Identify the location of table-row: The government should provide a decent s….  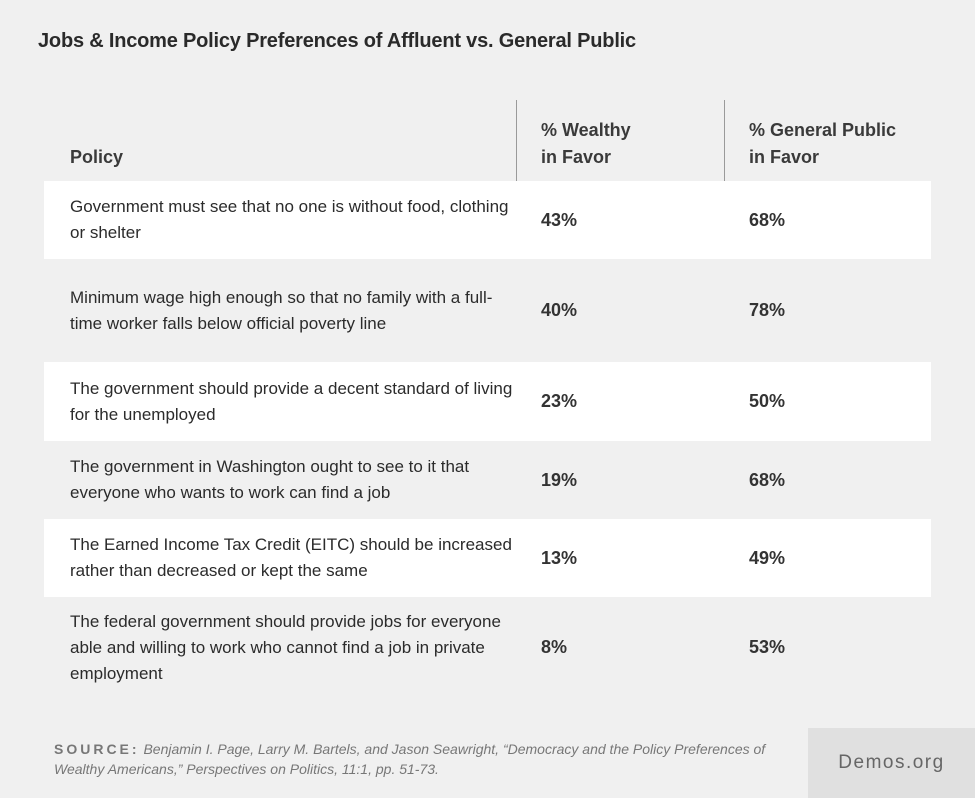
(487, 401).